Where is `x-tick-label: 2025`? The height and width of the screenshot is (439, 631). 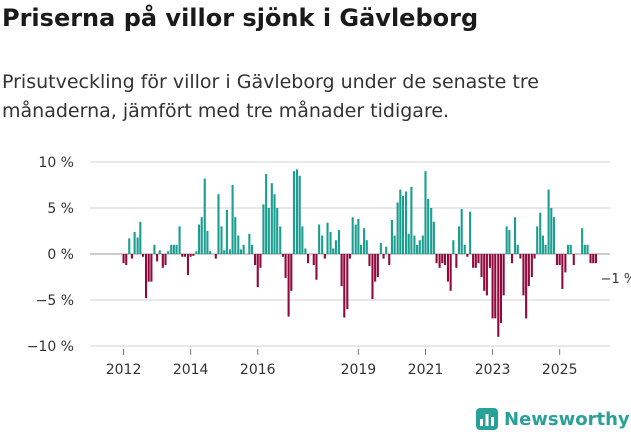
x-tick-label: 2025 is located at coordinates (560, 370).